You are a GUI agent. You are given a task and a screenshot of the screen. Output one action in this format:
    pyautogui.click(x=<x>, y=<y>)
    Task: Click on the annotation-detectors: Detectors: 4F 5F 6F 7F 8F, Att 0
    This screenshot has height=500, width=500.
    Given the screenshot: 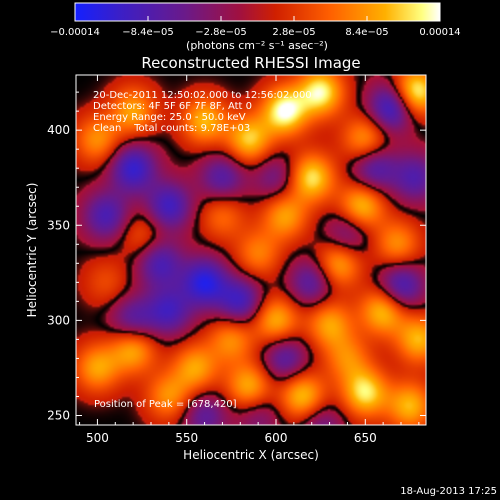 What is the action you would take?
    pyautogui.click(x=172, y=106)
    